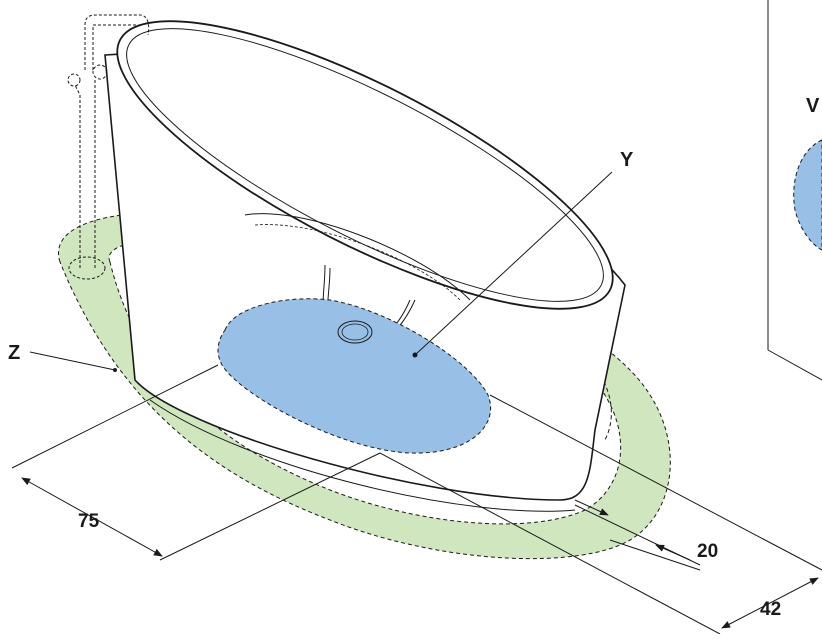  What do you see at coordinates (14, 353) in the screenshot?
I see `zone-z-label: Z` at bounding box center [14, 353].